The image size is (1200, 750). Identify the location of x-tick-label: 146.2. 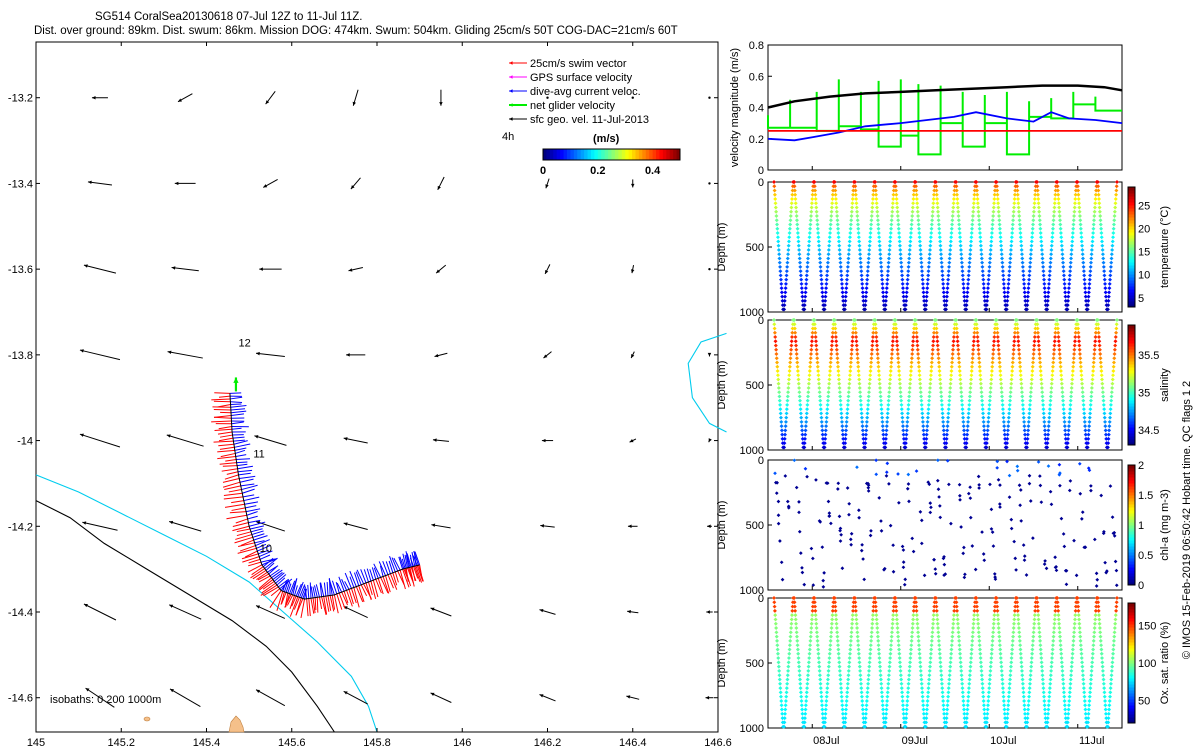
(548, 743).